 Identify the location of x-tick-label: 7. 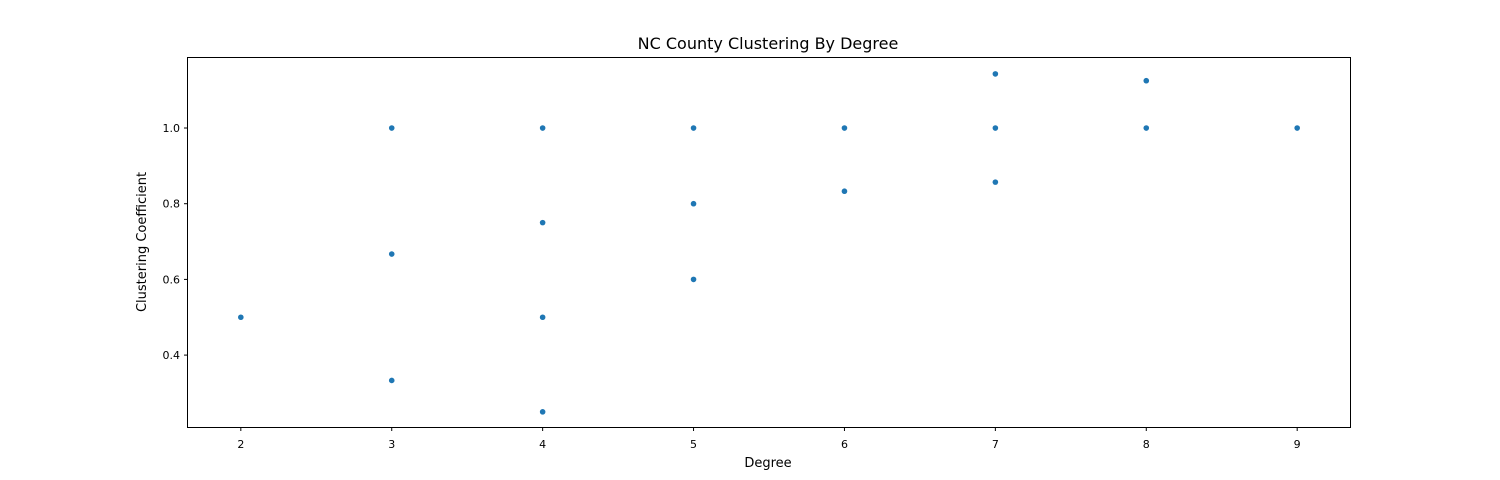
(995, 444).